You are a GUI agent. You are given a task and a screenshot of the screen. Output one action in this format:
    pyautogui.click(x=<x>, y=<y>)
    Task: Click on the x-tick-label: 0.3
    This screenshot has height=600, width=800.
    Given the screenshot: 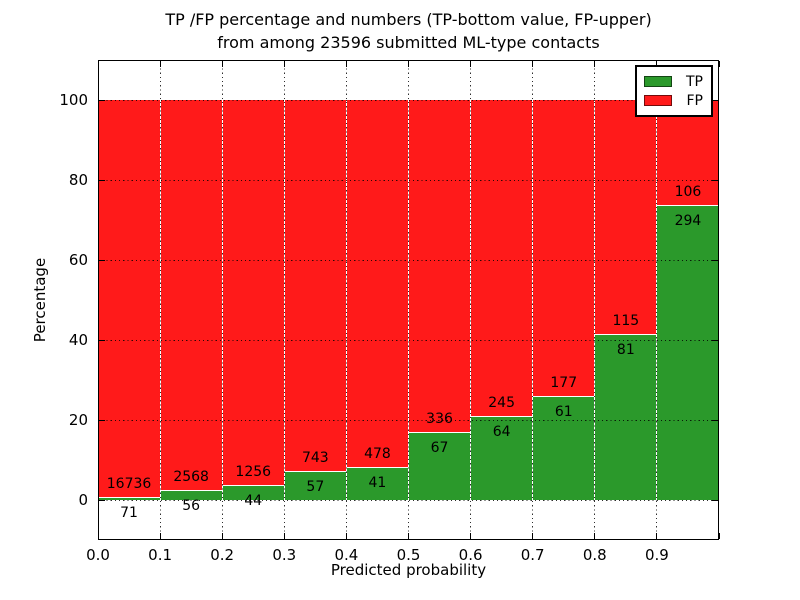 What is the action you would take?
    pyautogui.click(x=284, y=555)
    